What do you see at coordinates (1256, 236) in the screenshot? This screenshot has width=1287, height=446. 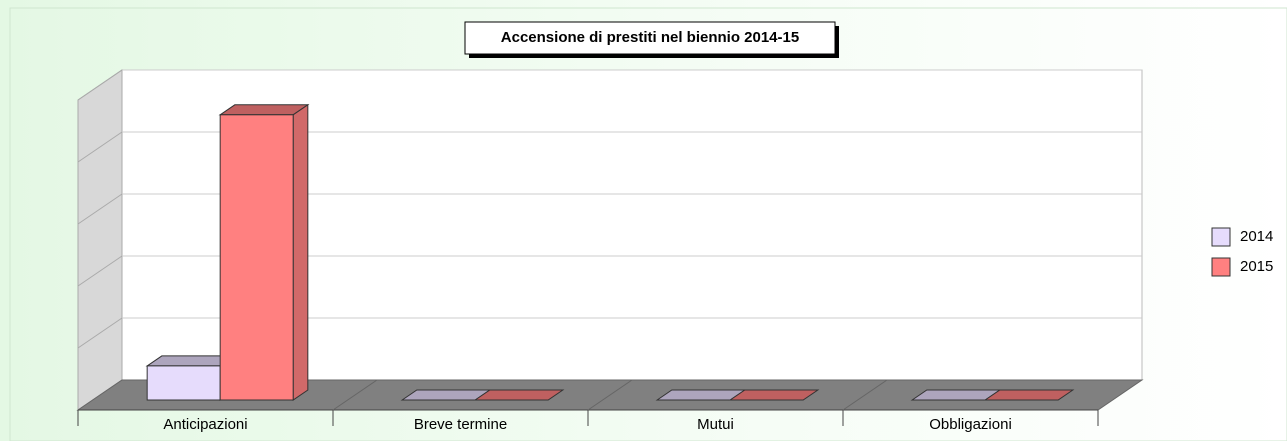 I see `legend-label: 2014` at bounding box center [1256, 236].